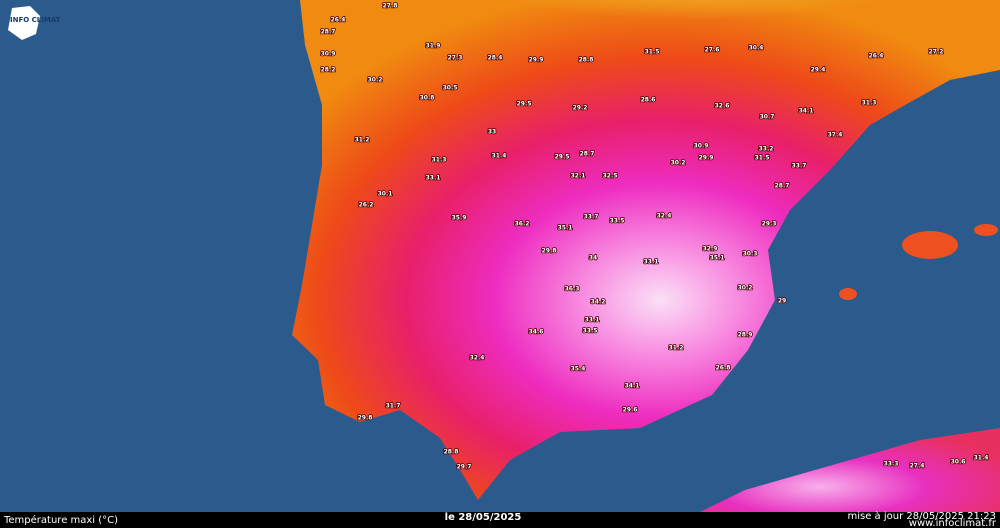 This screenshot has height=528, width=1000. I want to click on station-temp: 30.6, so click(958, 462).